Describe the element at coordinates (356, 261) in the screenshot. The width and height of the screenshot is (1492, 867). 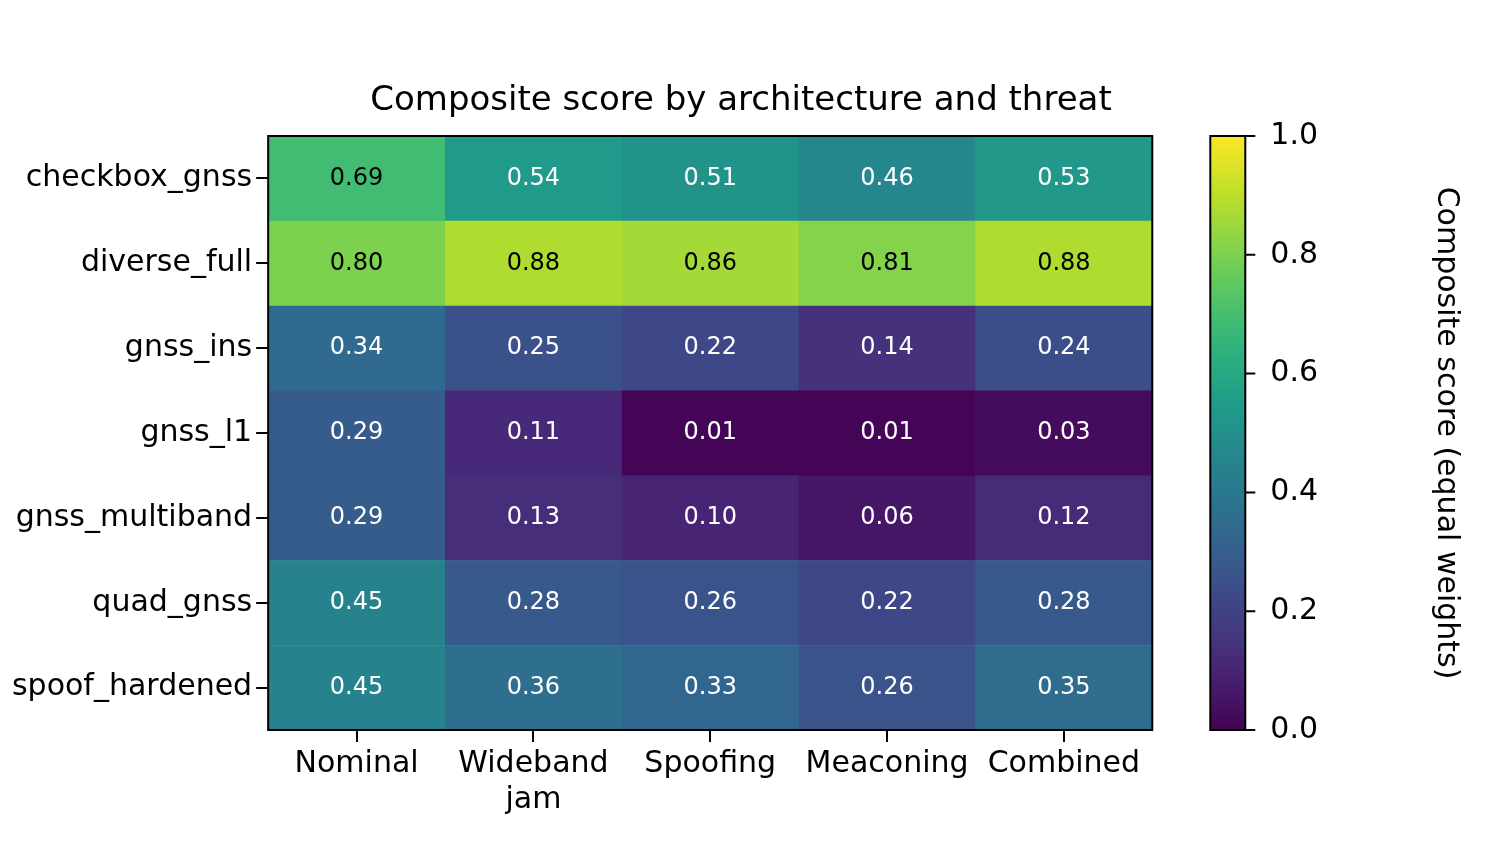
I see `data-label: 0.80` at that location.